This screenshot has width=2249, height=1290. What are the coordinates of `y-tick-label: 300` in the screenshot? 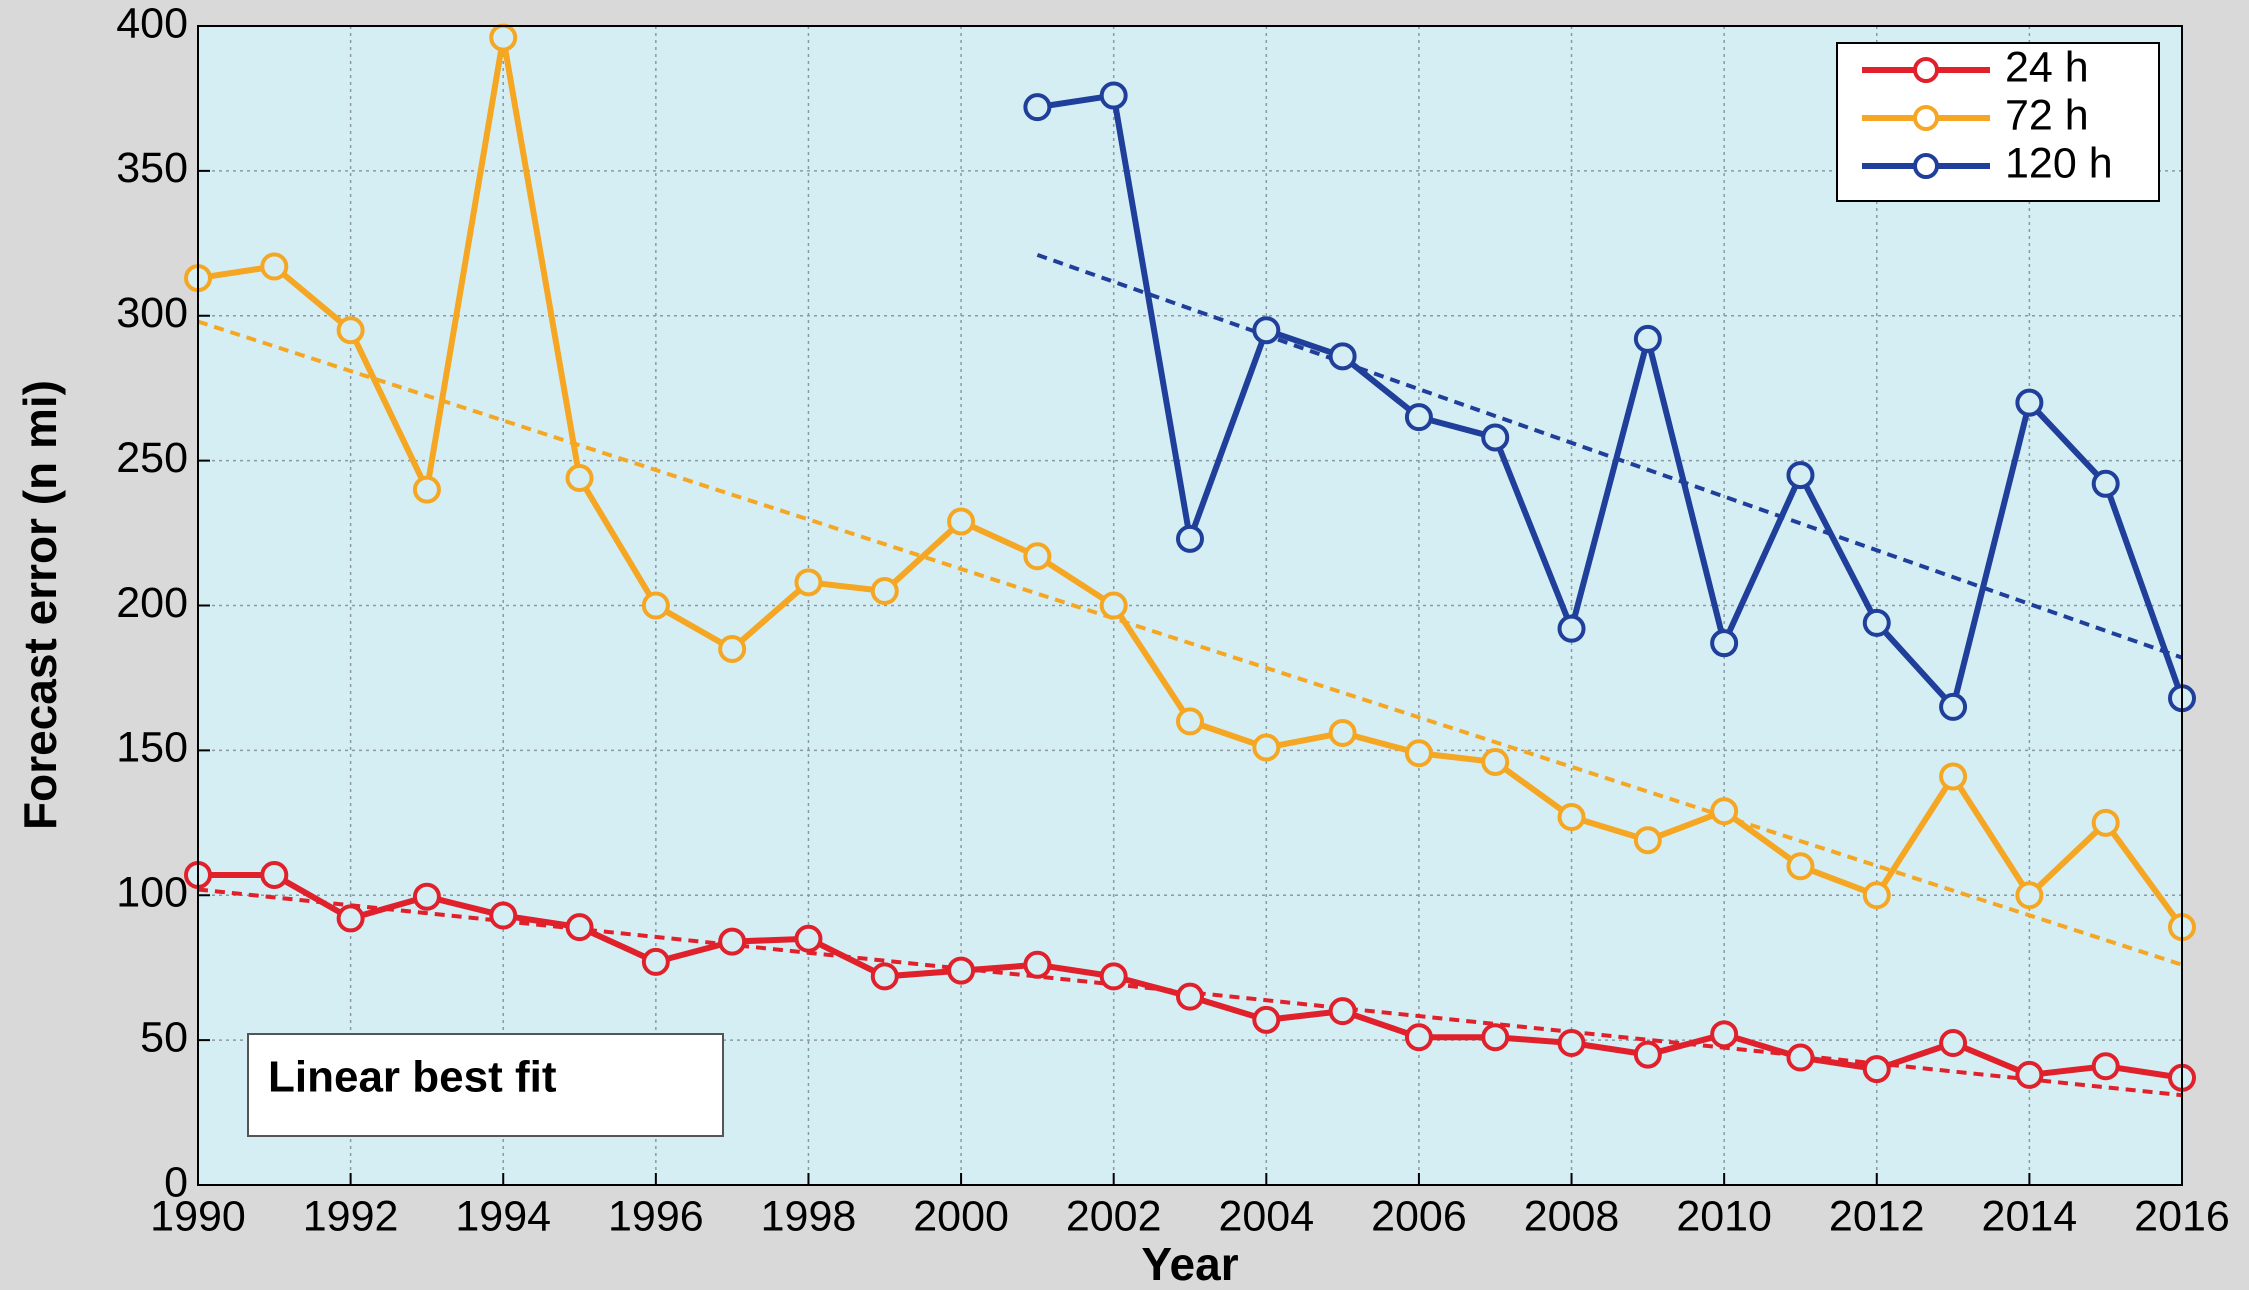 It's located at (152, 313).